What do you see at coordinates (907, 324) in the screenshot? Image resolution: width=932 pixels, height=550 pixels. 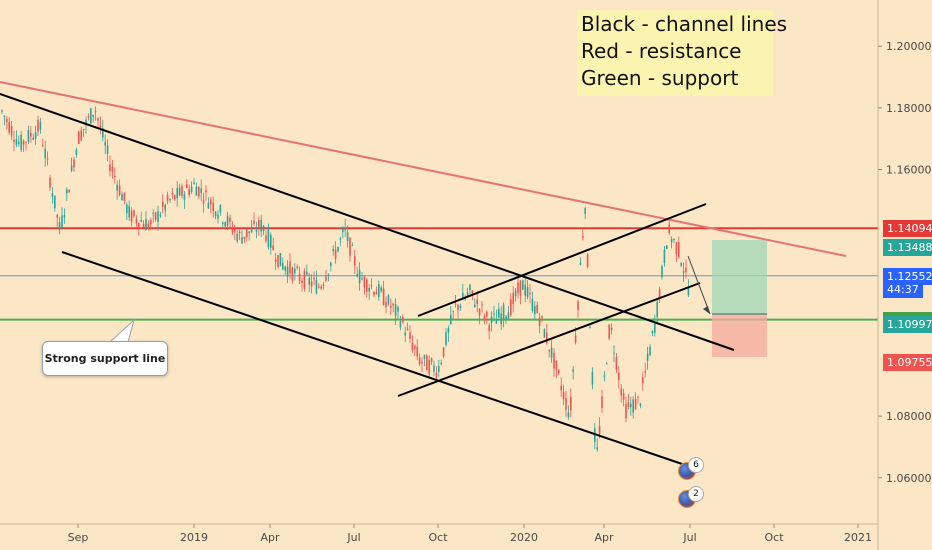 I see `price-tag: 1.10997` at bounding box center [907, 324].